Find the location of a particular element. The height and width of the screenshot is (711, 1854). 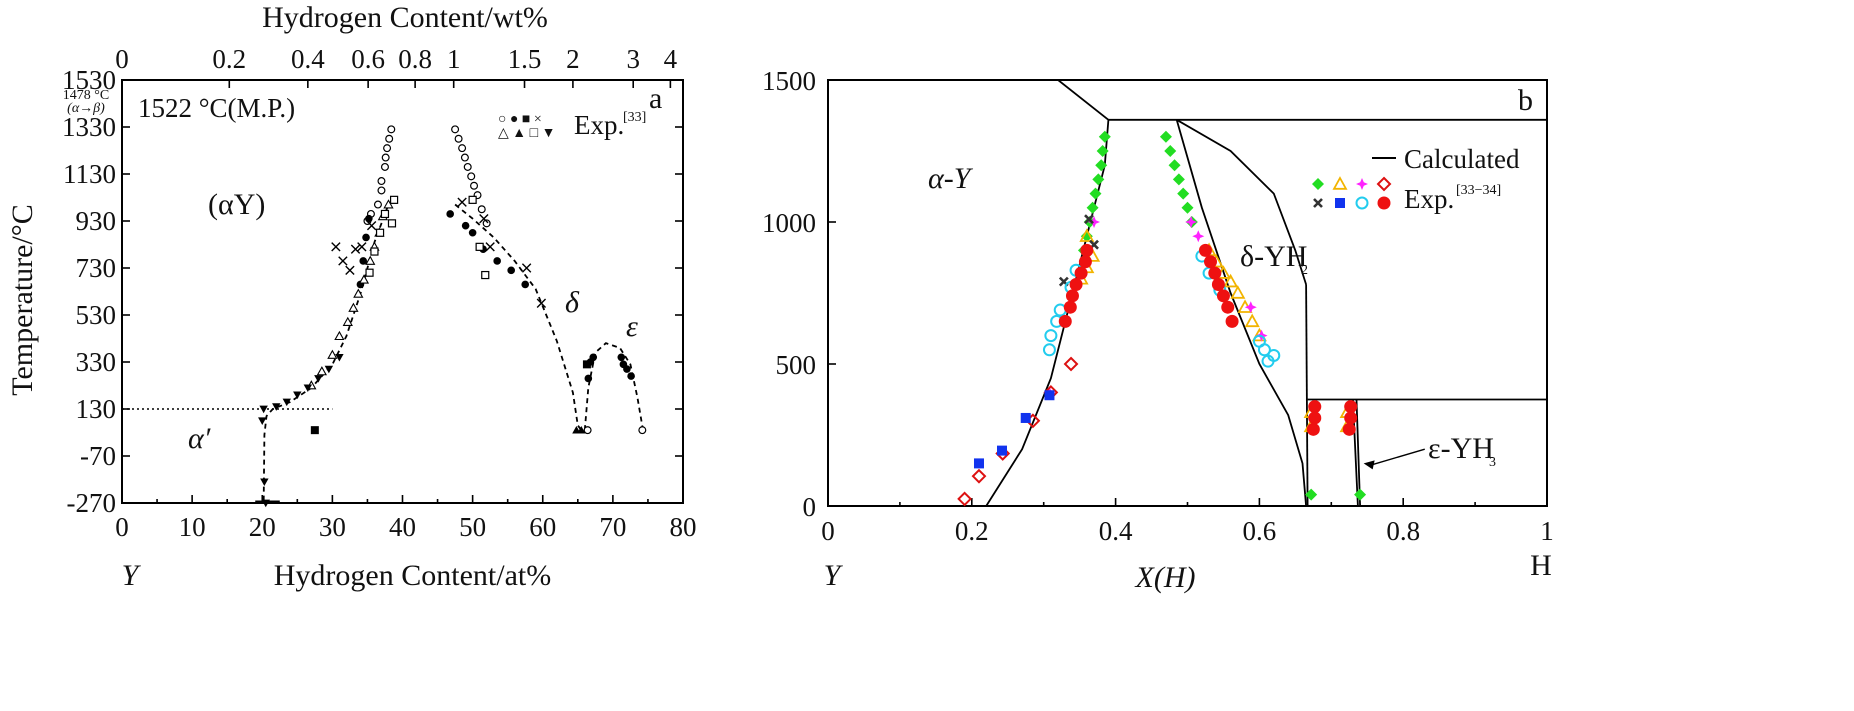

x-tick-label: 10 is located at coordinates (192, 527).